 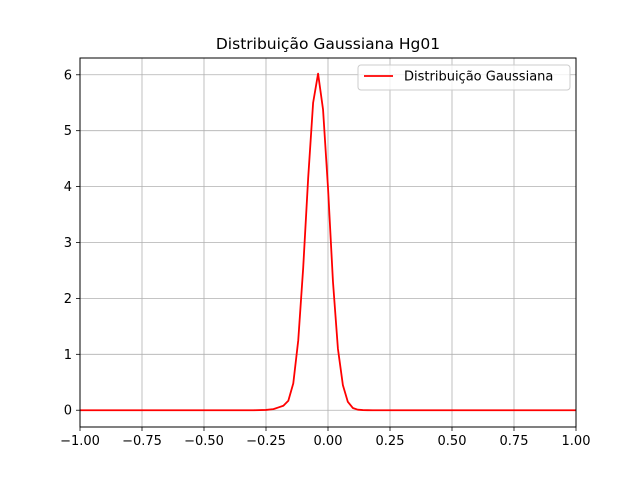 I want to click on x-tick-label: 0.50, so click(x=452, y=441).